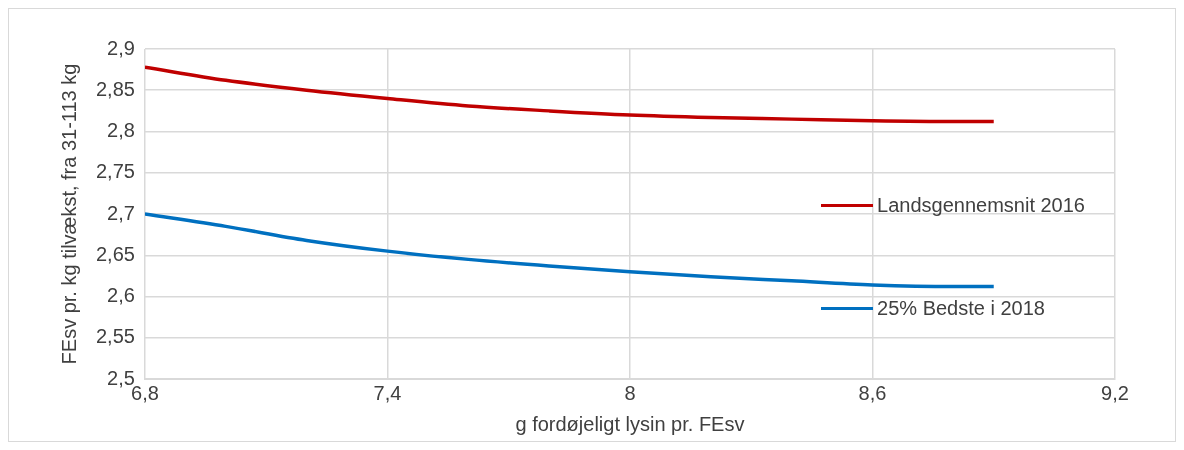  What do you see at coordinates (387, 392) in the screenshot?
I see `x-tick-label: 7,4` at bounding box center [387, 392].